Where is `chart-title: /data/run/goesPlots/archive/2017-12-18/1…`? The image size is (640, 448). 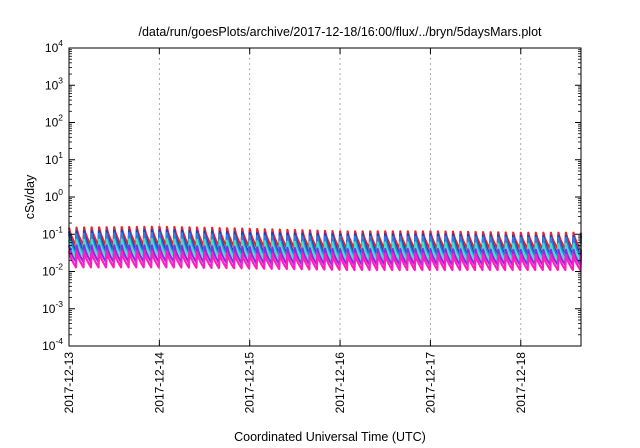
chart-title: /data/run/goesPlots/archive/2017-12-18/1… is located at coordinates (340, 32).